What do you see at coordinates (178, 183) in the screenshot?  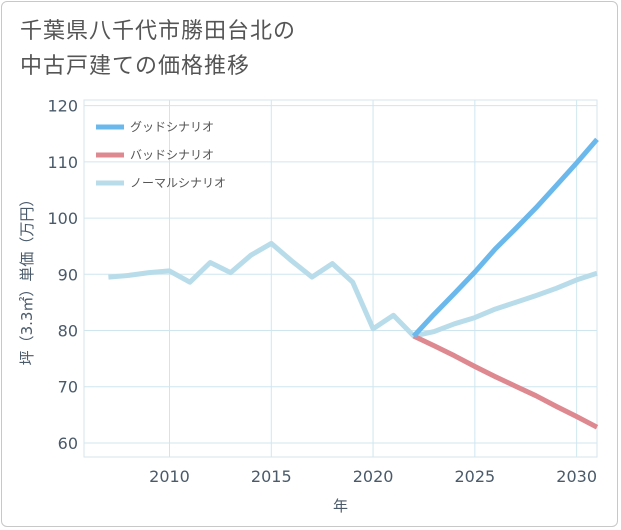 I see `legend-label-normal: ノーマルシナリオ` at bounding box center [178, 183].